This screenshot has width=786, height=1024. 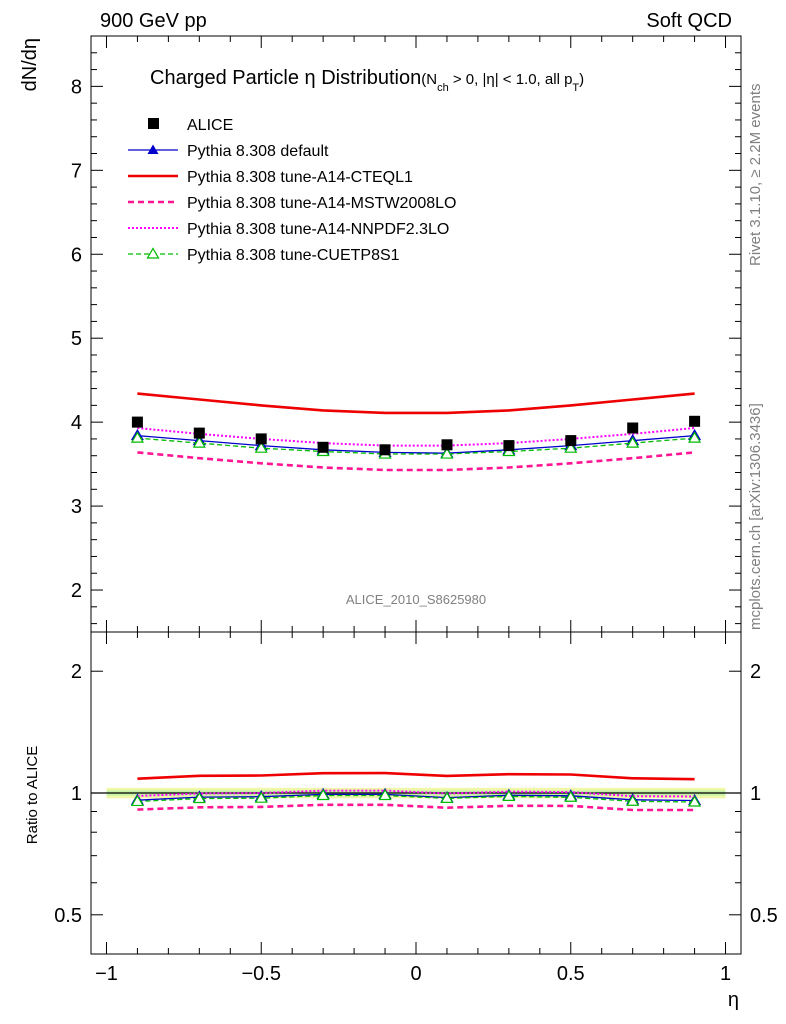 I want to click on x-axis-label: η, so click(x=733, y=1000).